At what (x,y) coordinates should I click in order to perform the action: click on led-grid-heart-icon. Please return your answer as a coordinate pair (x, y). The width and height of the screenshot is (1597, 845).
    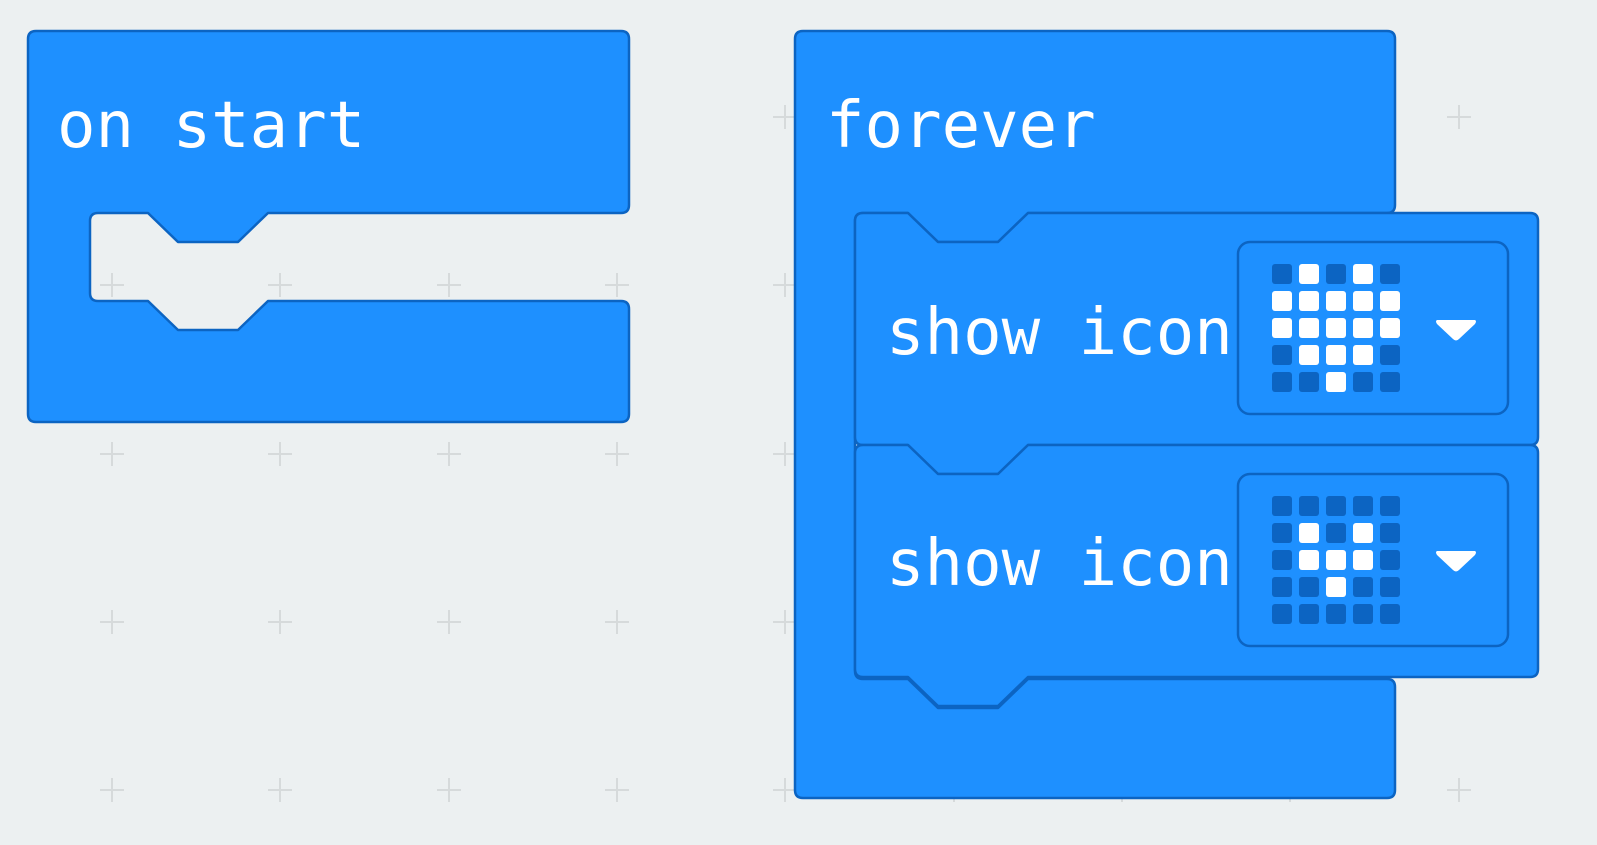
    Looking at the image, I should click on (1336, 328).